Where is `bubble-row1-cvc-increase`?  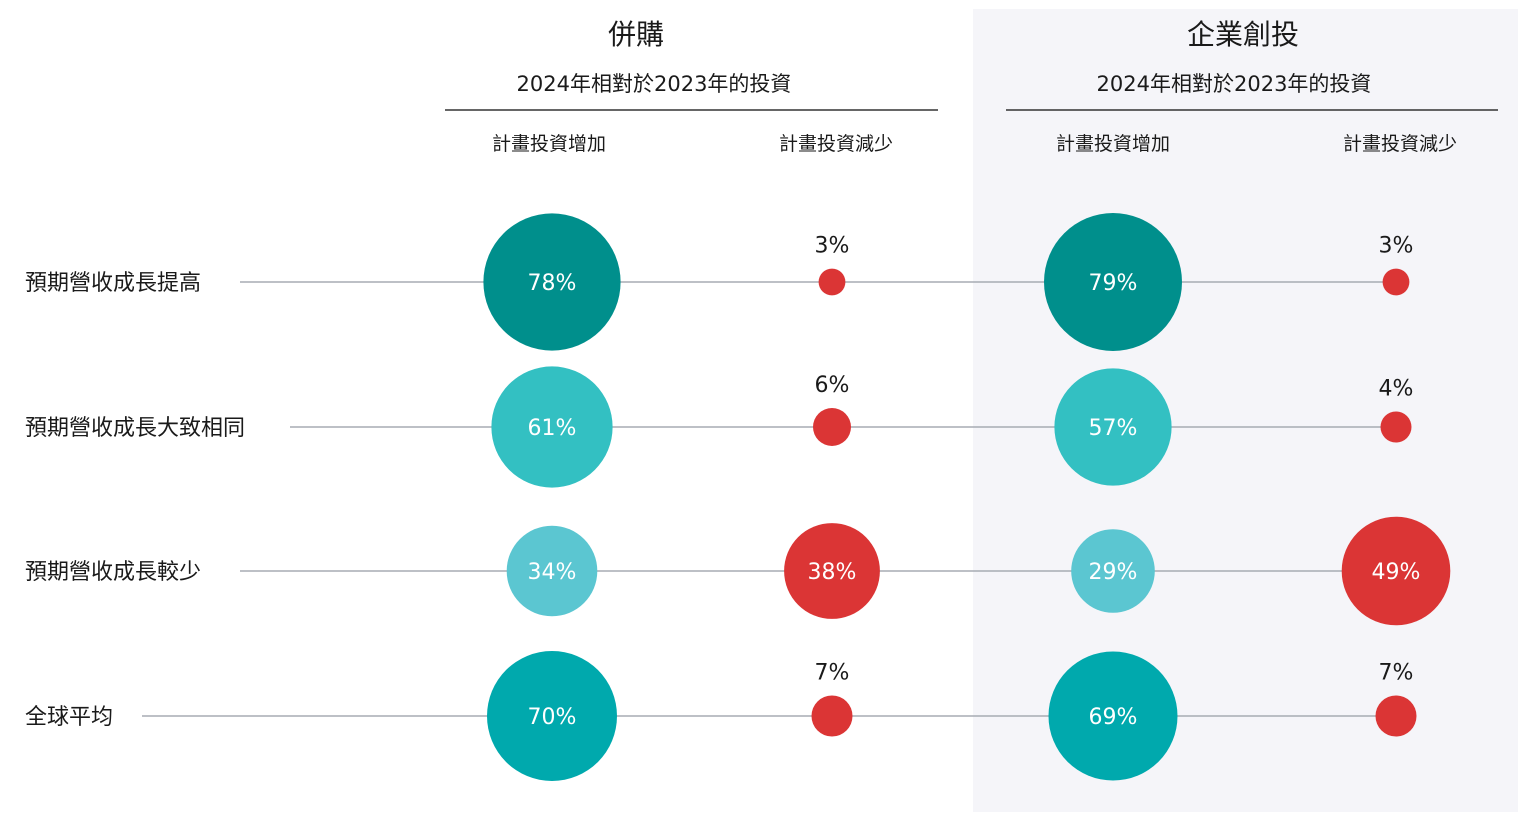 bubble-row1-cvc-increase is located at coordinates (1113, 282).